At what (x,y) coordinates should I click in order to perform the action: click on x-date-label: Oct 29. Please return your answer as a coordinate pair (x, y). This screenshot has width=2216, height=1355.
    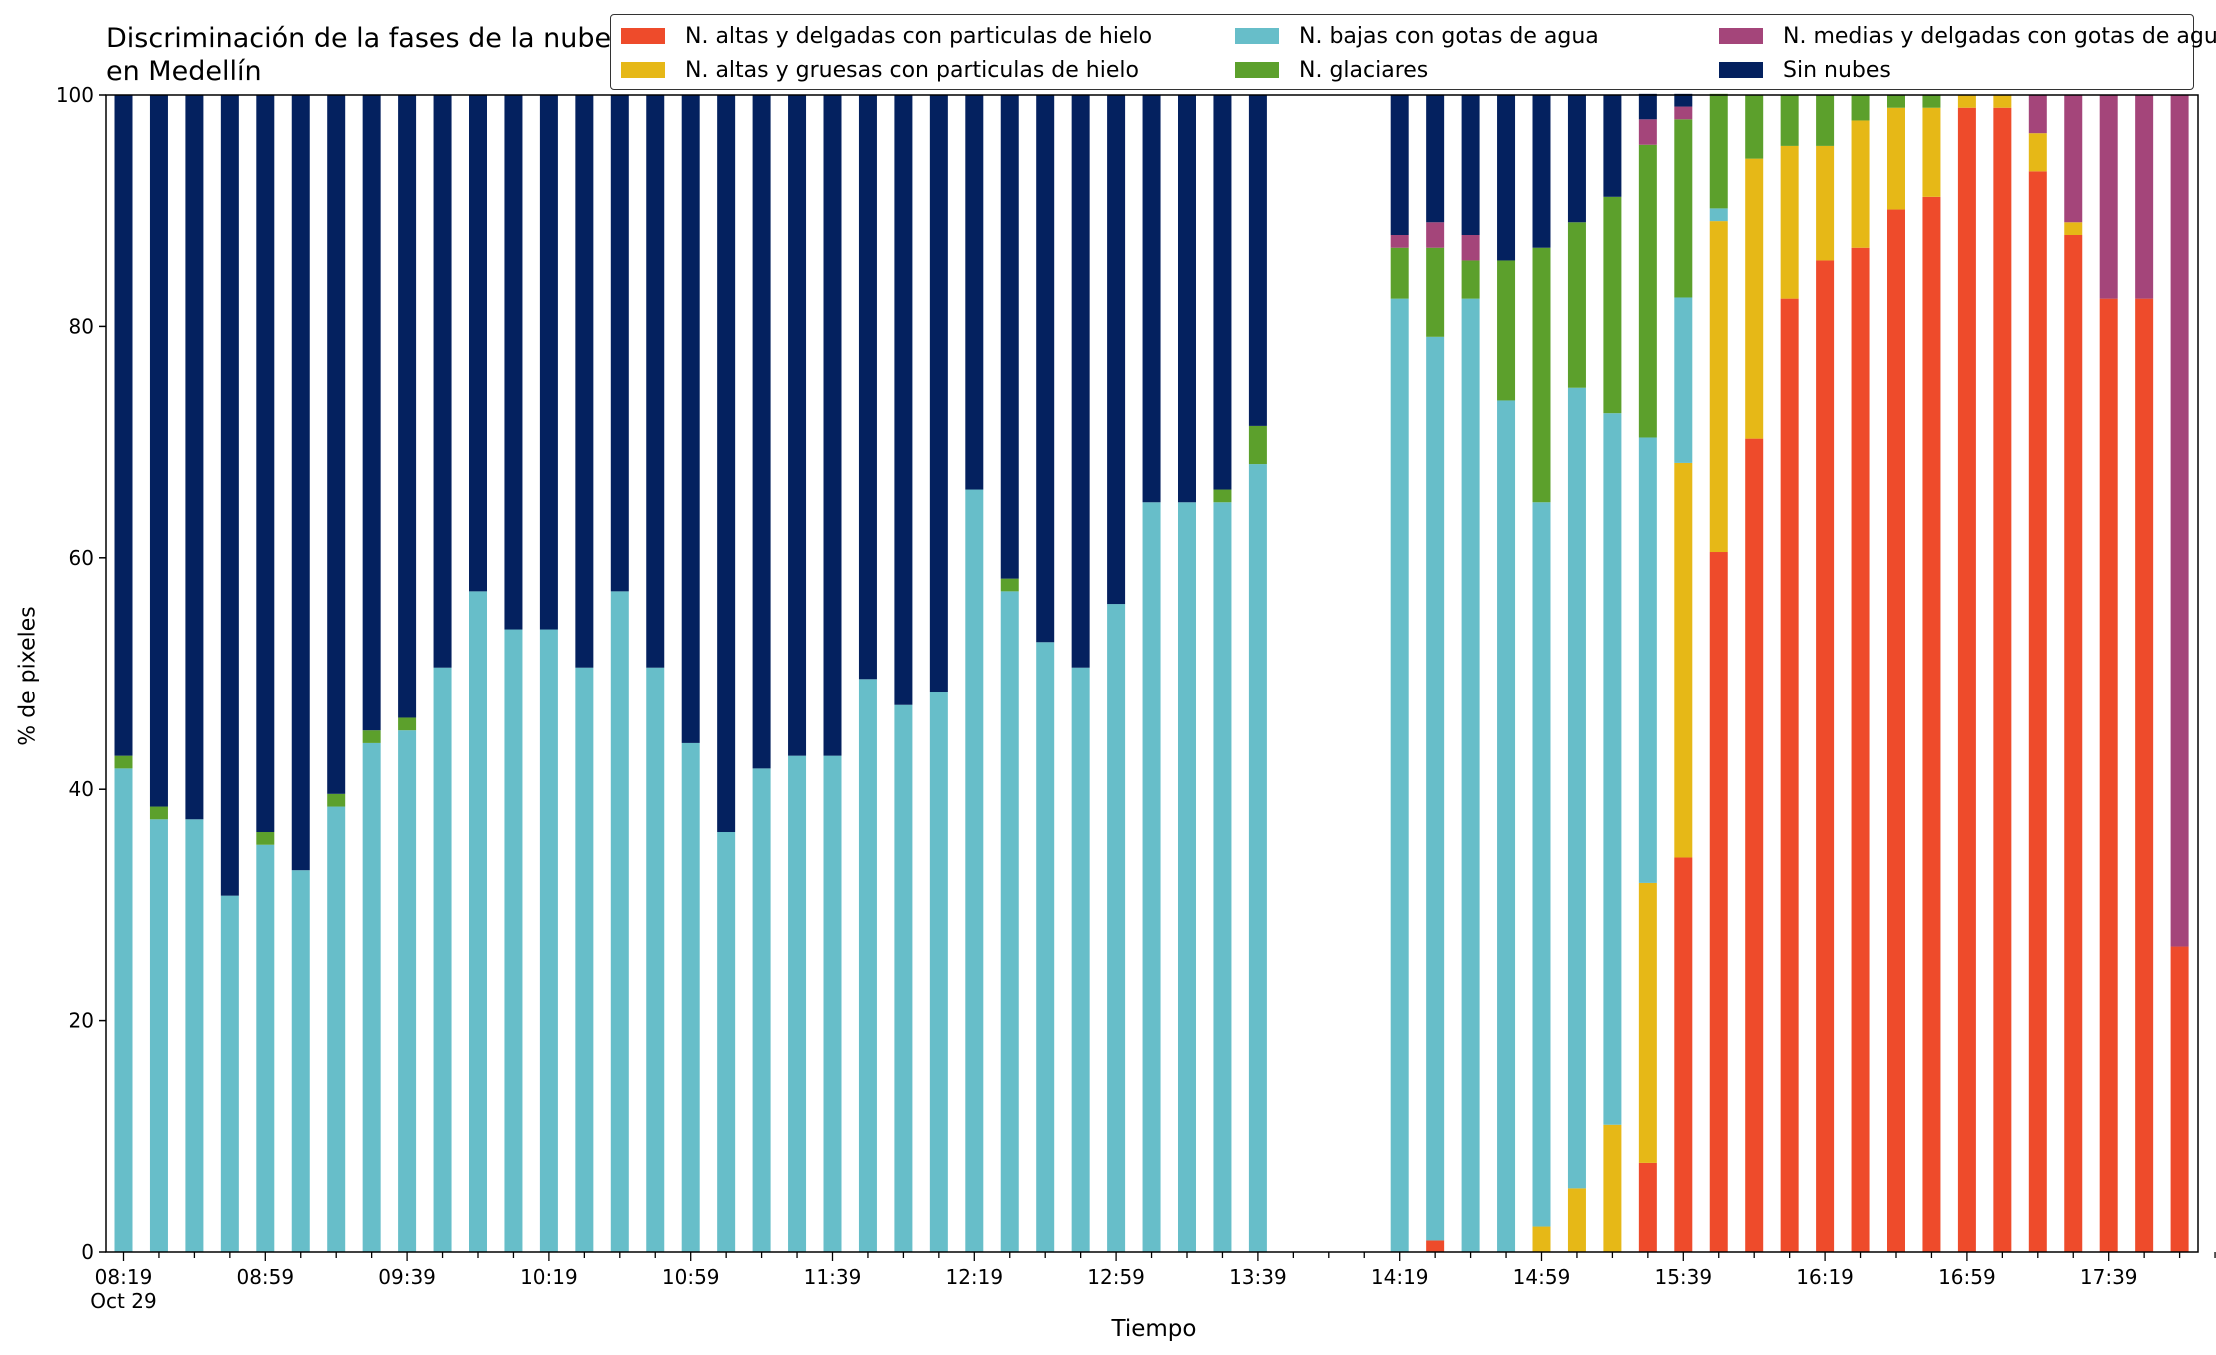
    Looking at the image, I should click on (123, 1301).